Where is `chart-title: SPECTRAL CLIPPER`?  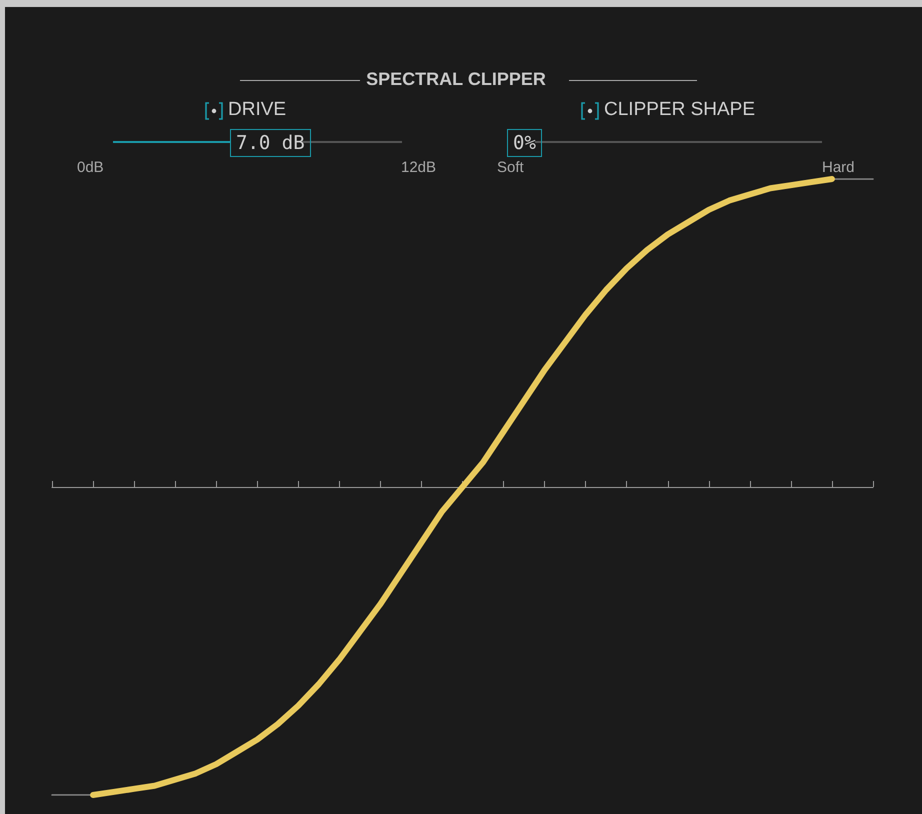 chart-title: SPECTRAL CLIPPER is located at coordinates (456, 79).